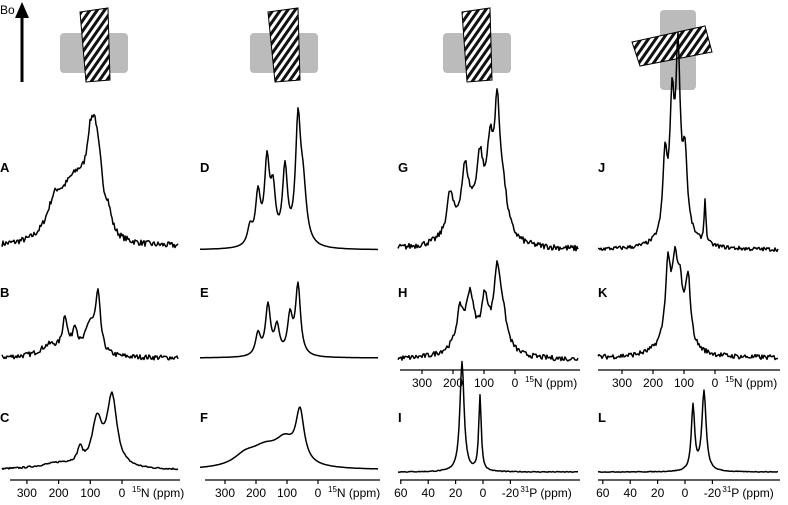 The image size is (788, 505). What do you see at coordinates (5, 167) in the screenshot?
I see `panel-label: A` at bounding box center [5, 167].